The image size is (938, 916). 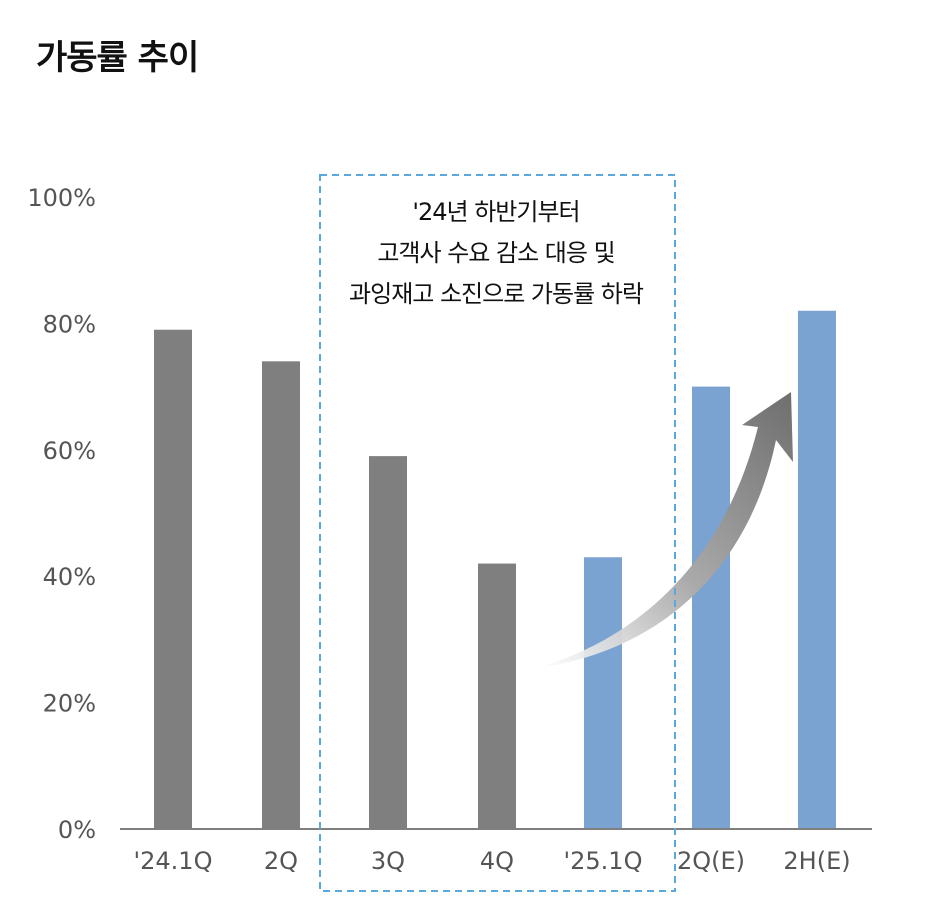 I want to click on x-tick-label: 2H(E), so click(x=816, y=861).